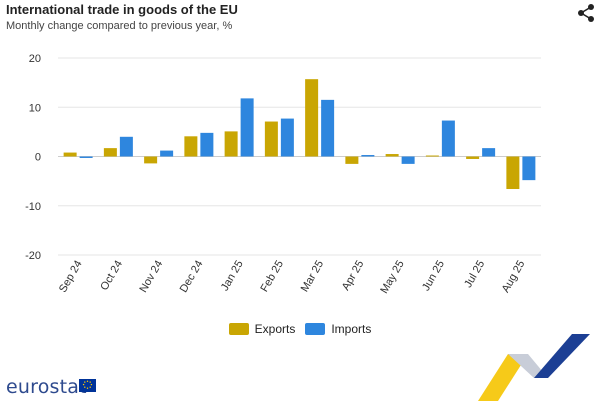 This screenshot has width=600, height=401. Describe the element at coordinates (275, 329) in the screenshot. I see `legend-label-exports: Exports` at that location.